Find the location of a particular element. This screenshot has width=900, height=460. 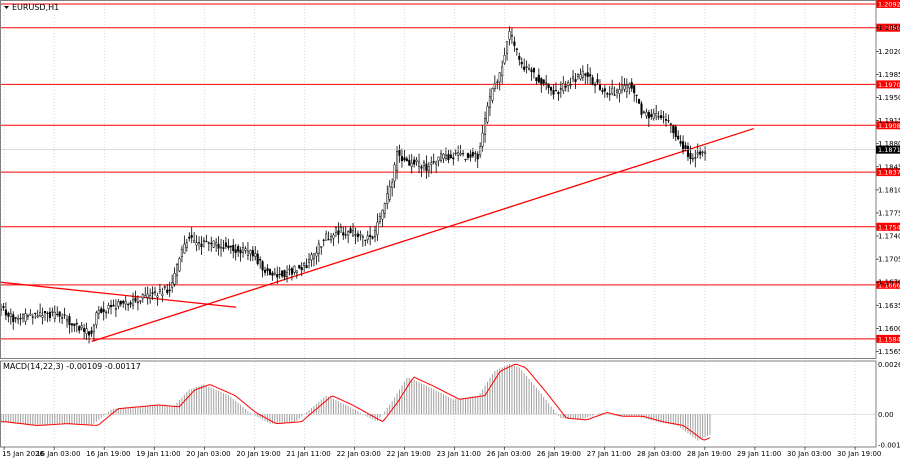

price-tick-label: 1.1670 is located at coordinates (889, 283).